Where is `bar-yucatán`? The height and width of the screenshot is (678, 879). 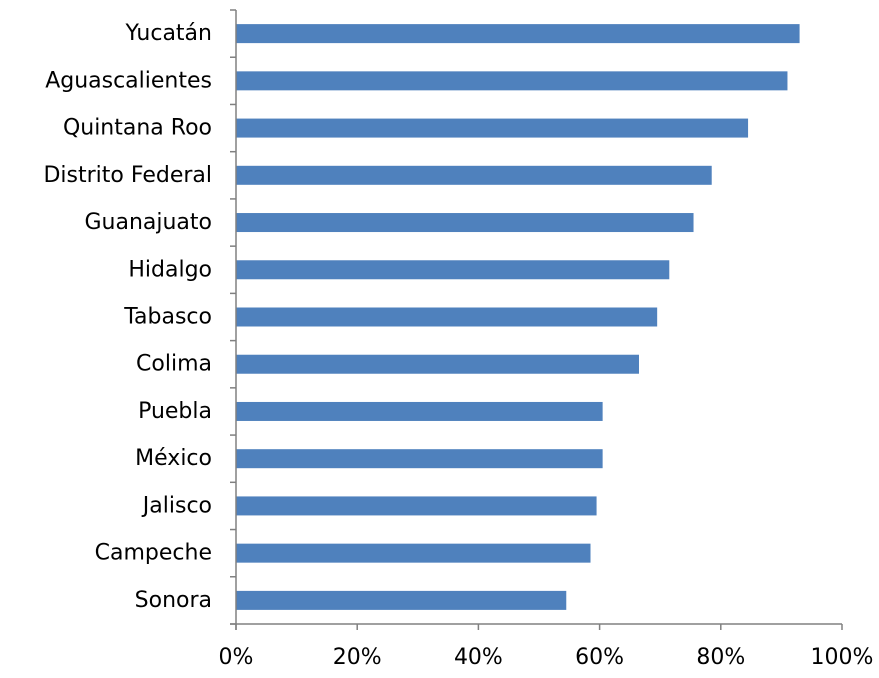 bar-yucatán is located at coordinates (518, 34).